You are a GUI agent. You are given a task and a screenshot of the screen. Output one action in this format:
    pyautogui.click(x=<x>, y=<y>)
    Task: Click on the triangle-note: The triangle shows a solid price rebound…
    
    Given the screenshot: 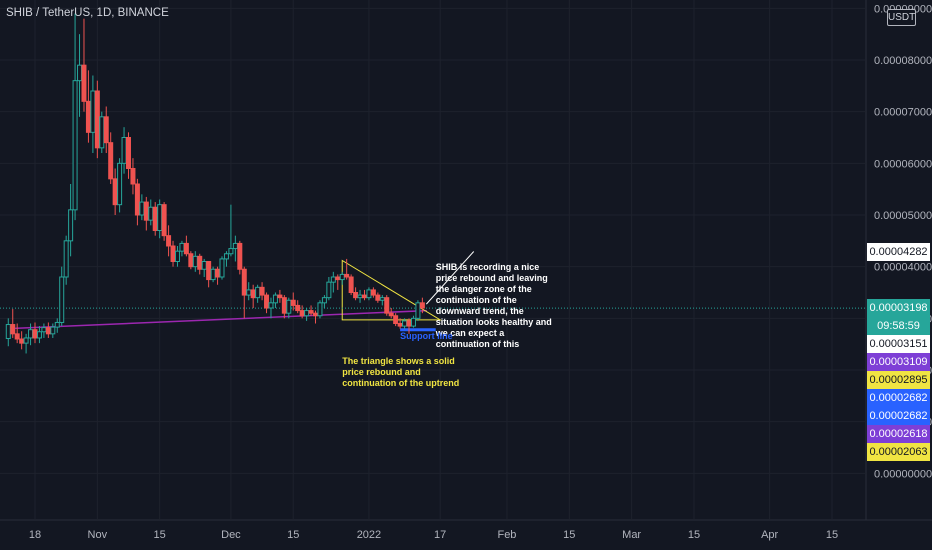 What is the action you would take?
    pyautogui.click(x=401, y=372)
    